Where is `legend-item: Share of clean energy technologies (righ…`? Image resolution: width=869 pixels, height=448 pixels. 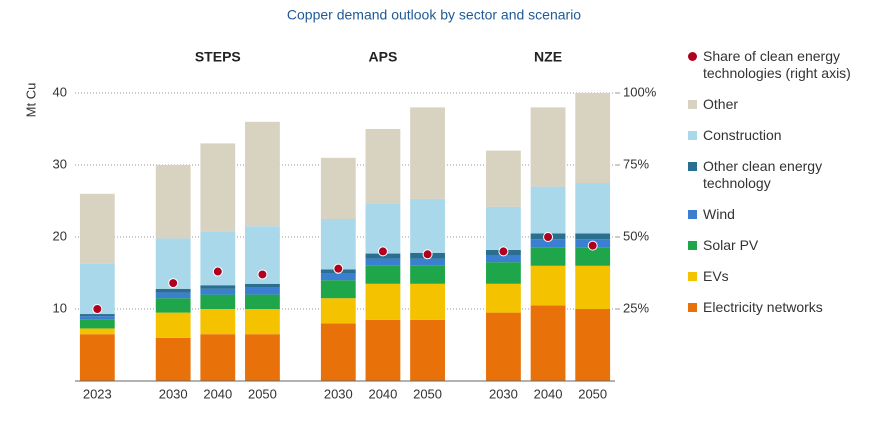 legend-item: Share of clean energy technologies (righ… is located at coordinates (775, 65).